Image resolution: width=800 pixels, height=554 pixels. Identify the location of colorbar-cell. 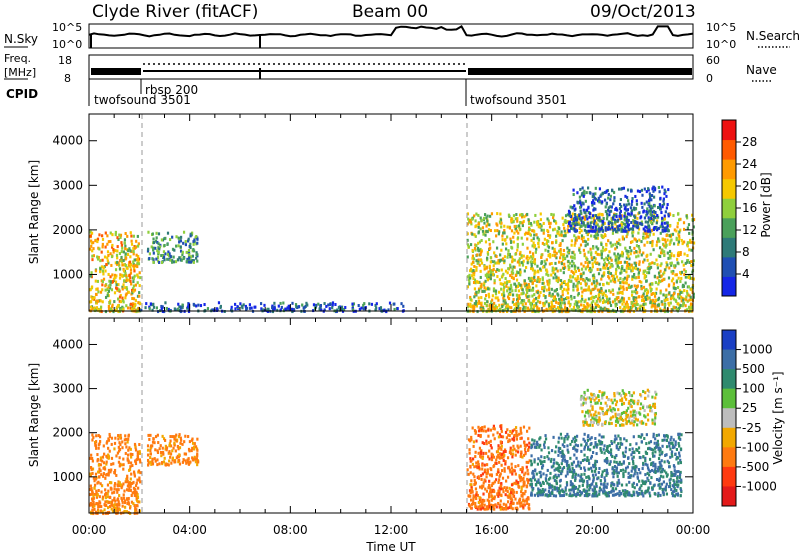
(729, 149).